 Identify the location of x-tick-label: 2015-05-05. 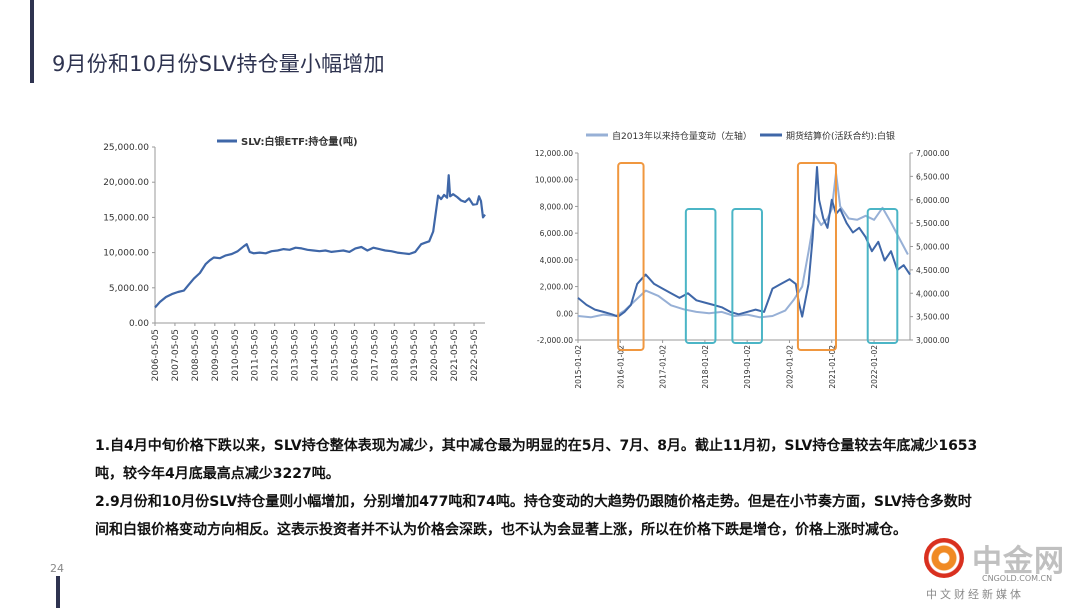
(335, 355).